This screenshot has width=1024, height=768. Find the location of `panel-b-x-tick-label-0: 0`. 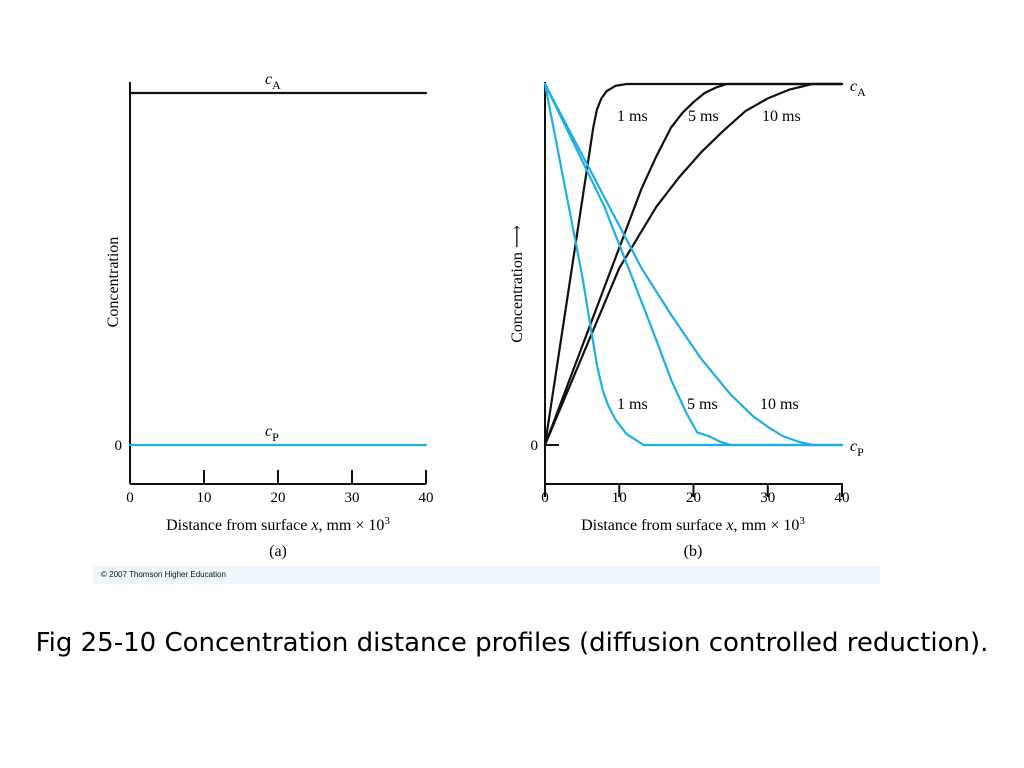

panel-b-x-tick-label-0: 0 is located at coordinates (545, 498).